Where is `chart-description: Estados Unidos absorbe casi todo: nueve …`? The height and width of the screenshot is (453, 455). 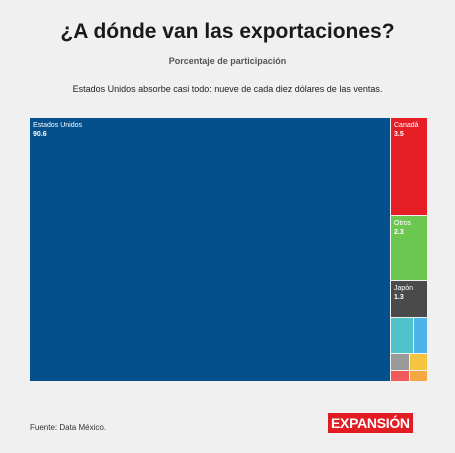
chart-description: Estados Unidos absorbe casi todo: nueve … is located at coordinates (227, 89).